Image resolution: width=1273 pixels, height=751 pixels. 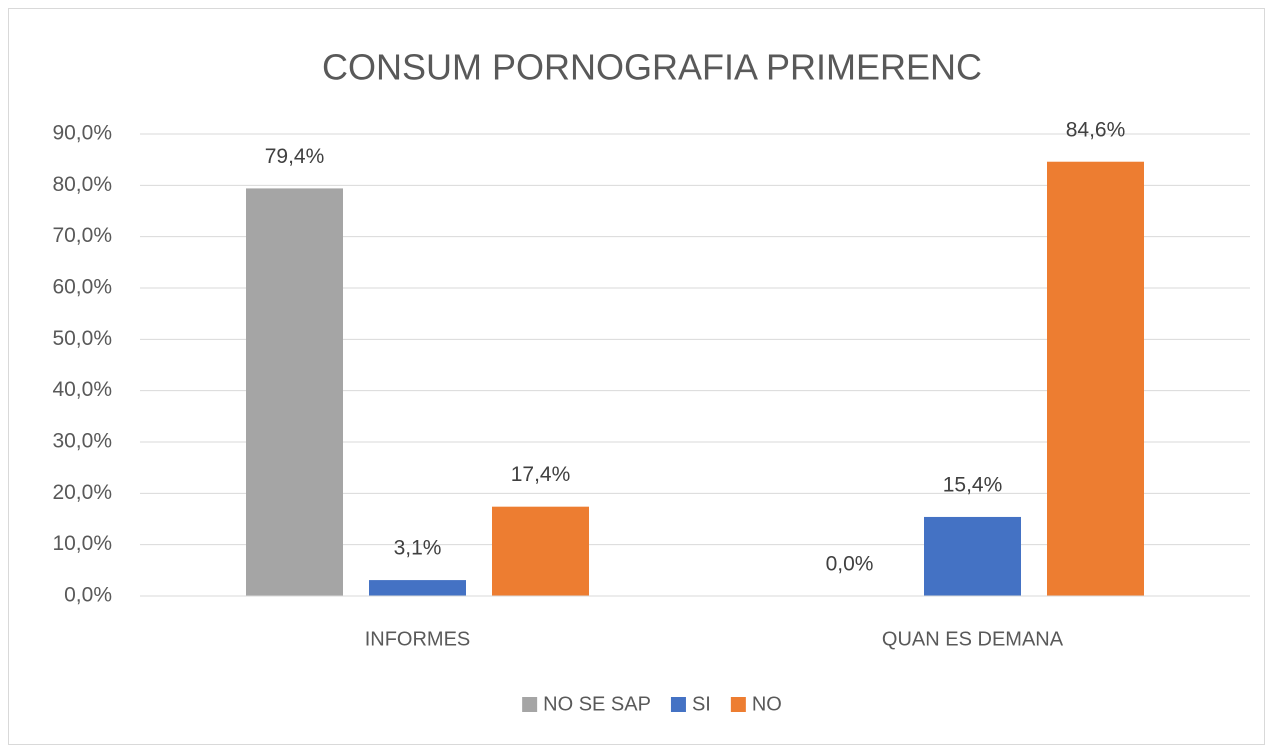 What do you see at coordinates (1096, 129) in the screenshot?
I see `data-label: 84,6%` at bounding box center [1096, 129].